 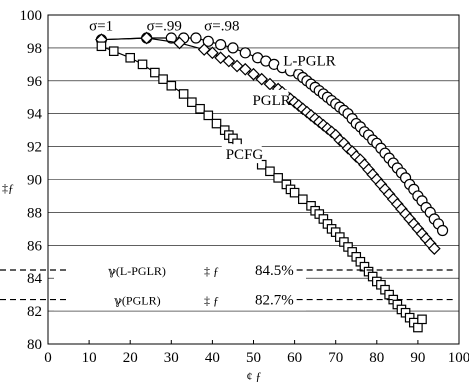 I want to click on y-axis-label: ‡ƒ, so click(x=8, y=188).